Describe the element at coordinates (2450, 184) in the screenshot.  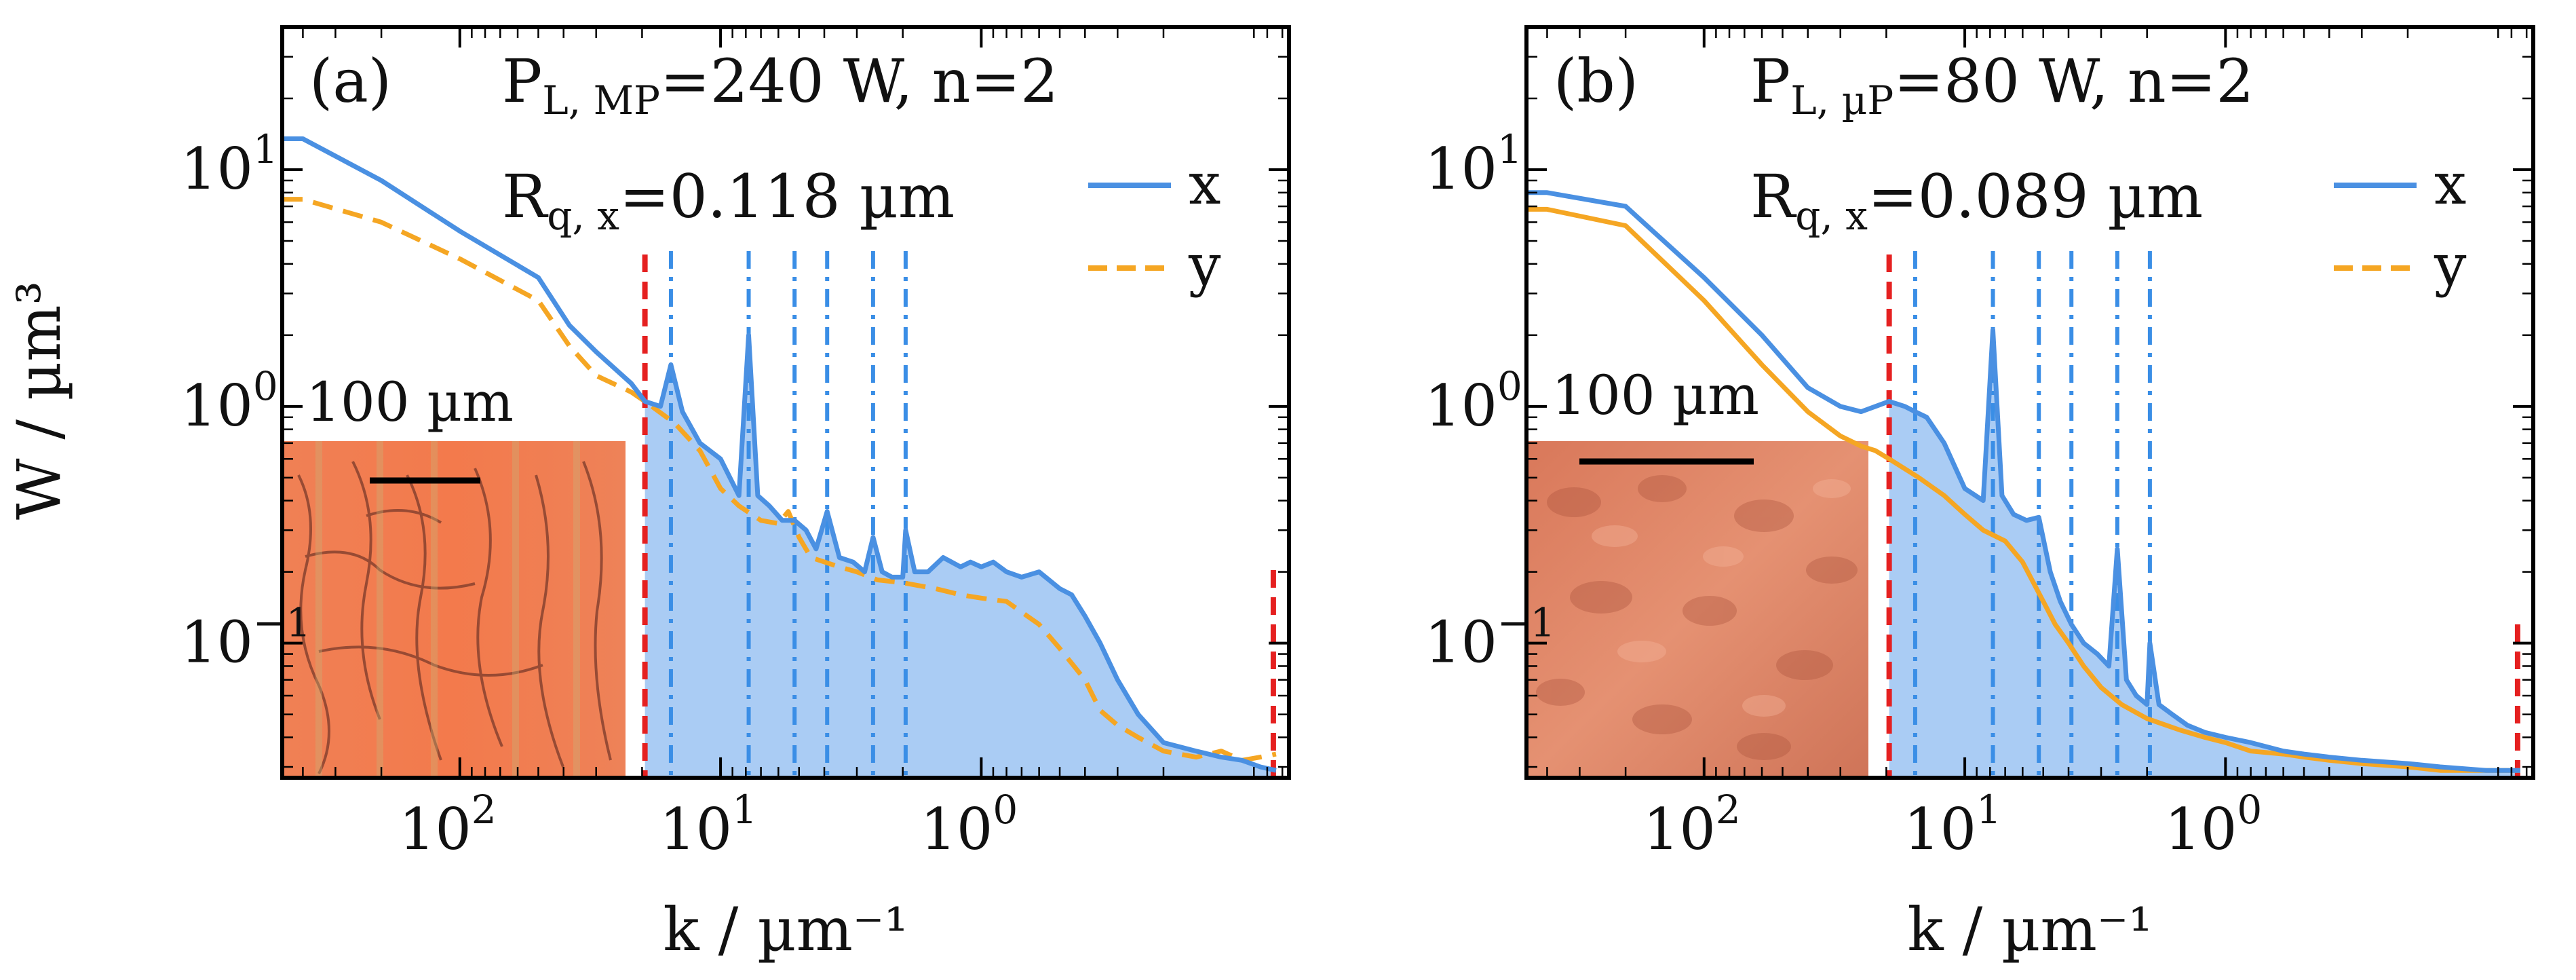
I see `panel-b-legend-x-label: x` at that location.